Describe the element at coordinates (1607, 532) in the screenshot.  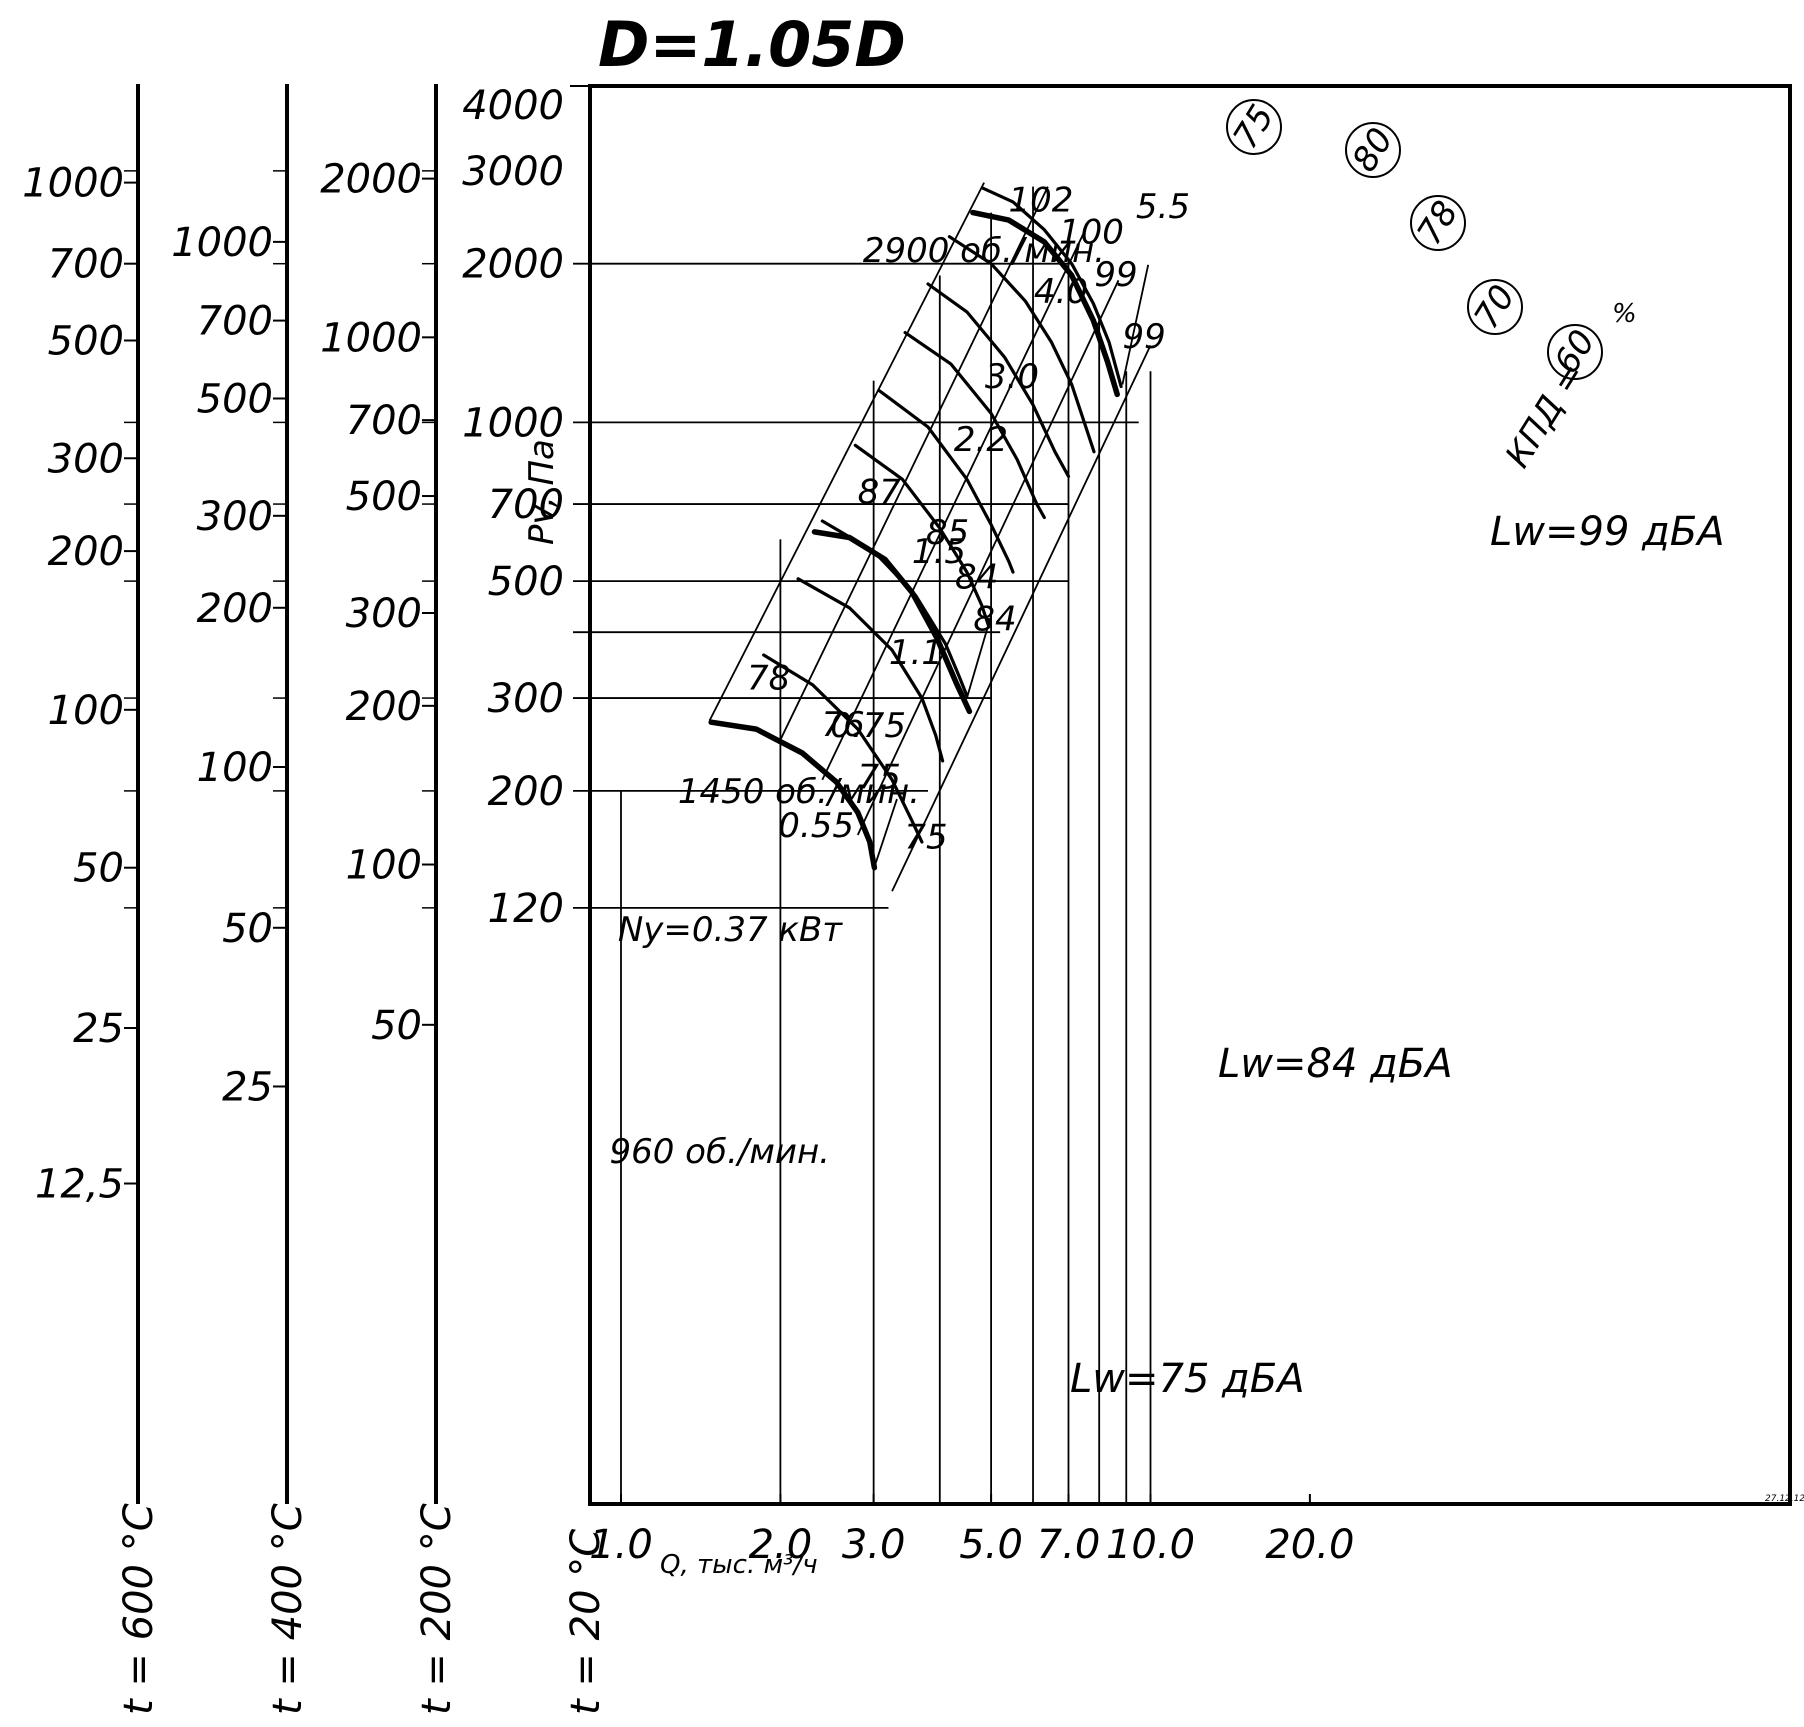
I see `noise-line-label: Lw=99 дБА` at that location.